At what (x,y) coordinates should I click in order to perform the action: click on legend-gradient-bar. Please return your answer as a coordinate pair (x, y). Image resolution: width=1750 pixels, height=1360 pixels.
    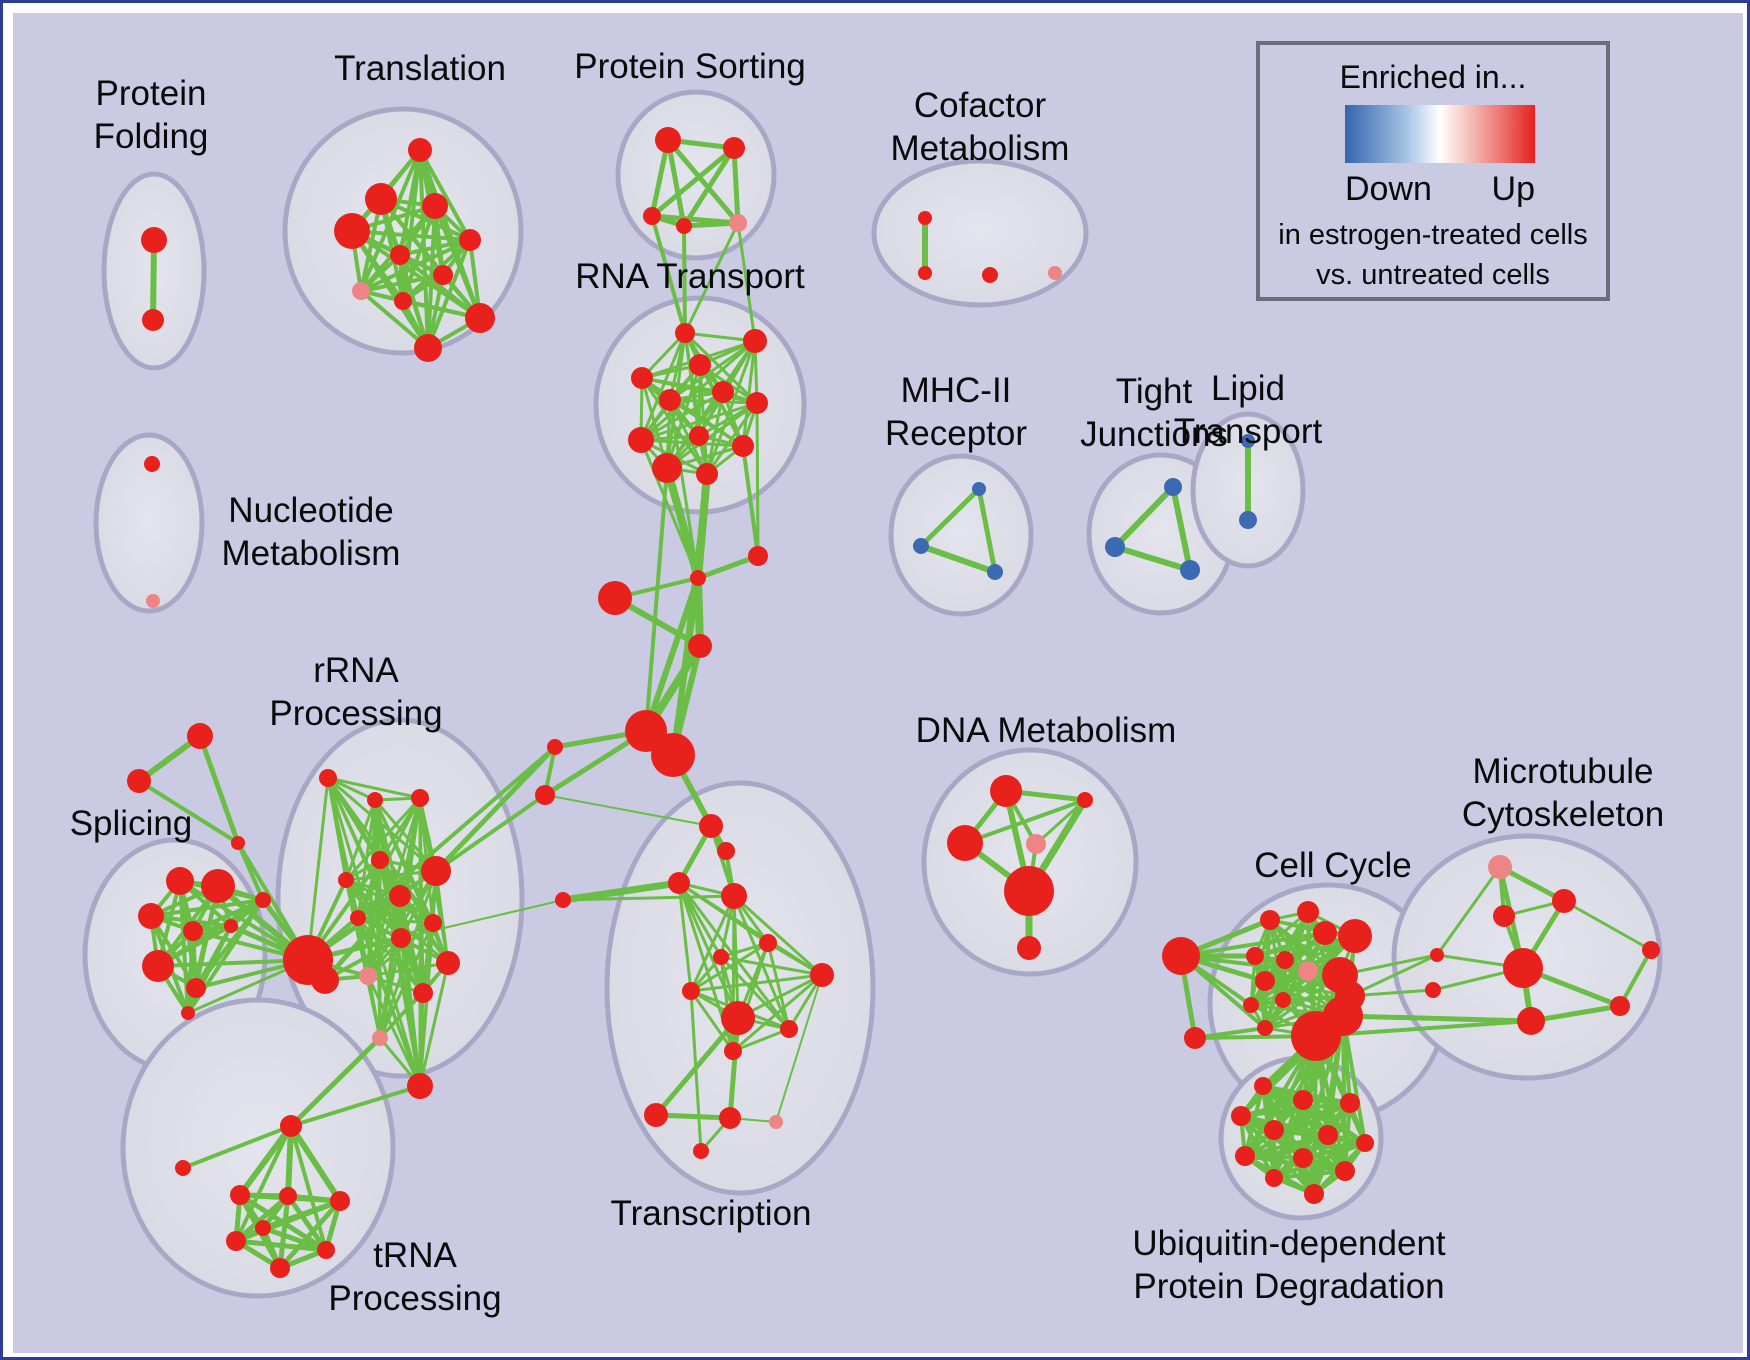
    Looking at the image, I should click on (1440, 134).